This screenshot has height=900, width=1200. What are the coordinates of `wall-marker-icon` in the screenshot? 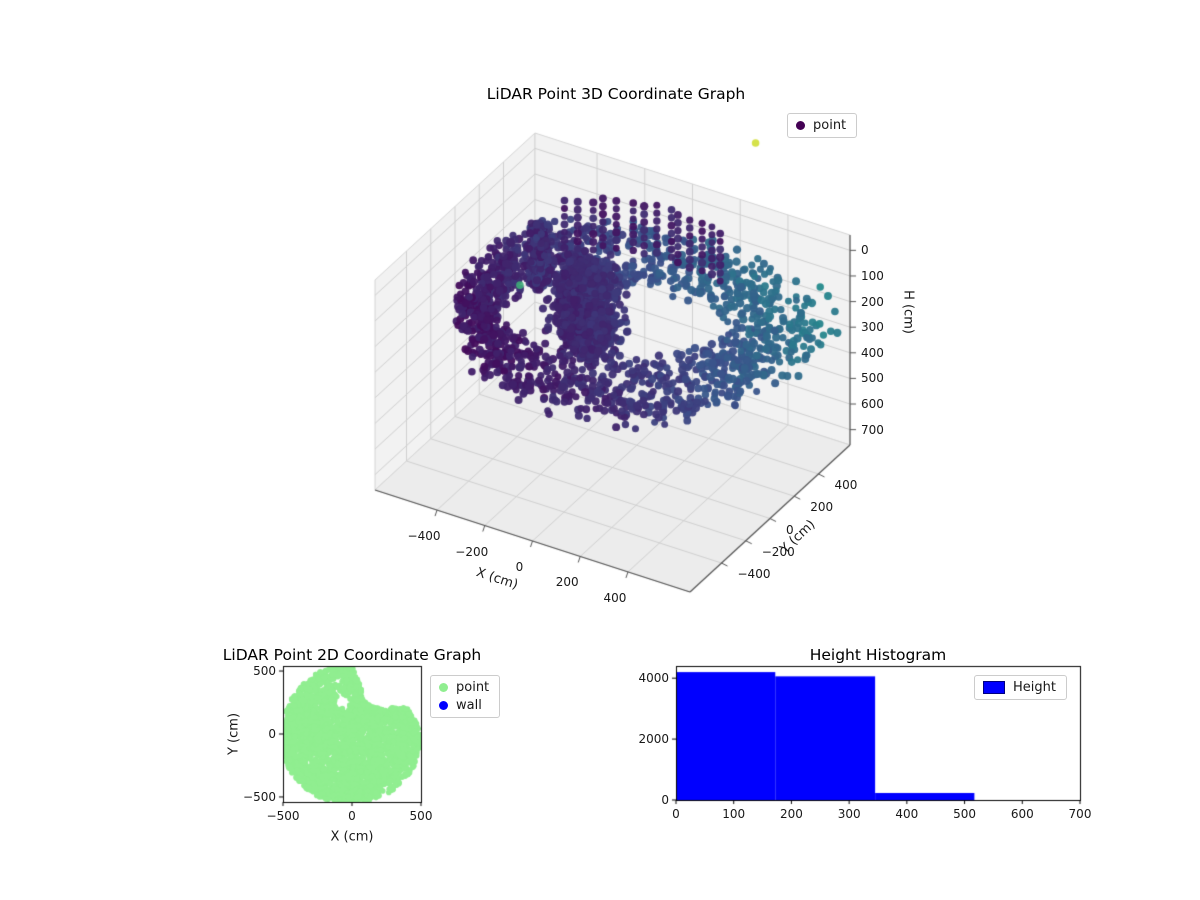 It's located at (443, 705).